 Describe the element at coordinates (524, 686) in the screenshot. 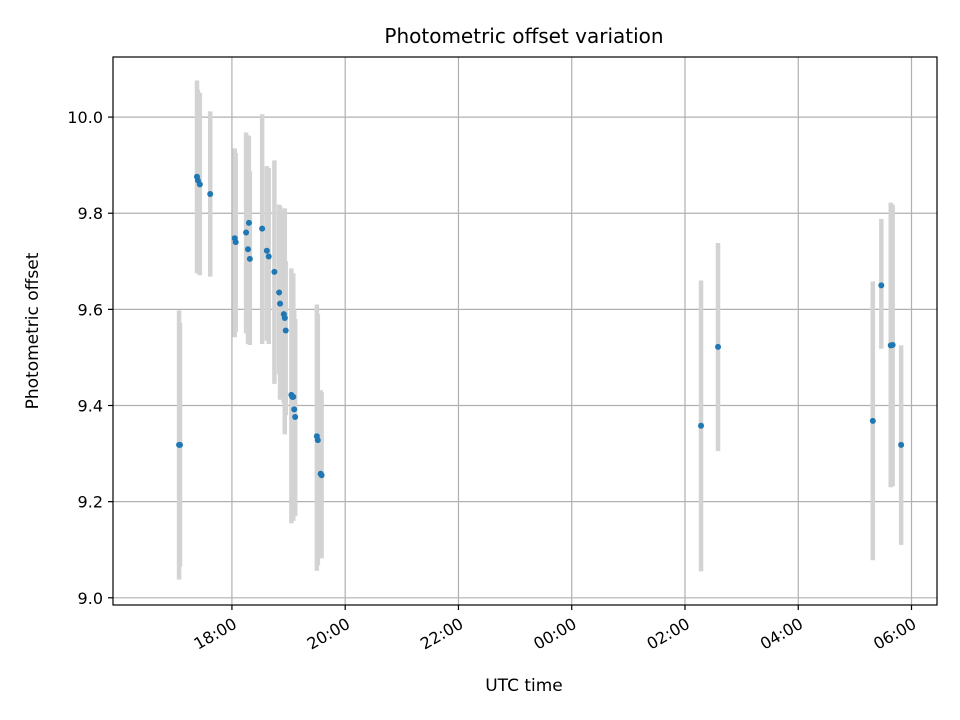

I see `x-axis-label: UTC time` at that location.